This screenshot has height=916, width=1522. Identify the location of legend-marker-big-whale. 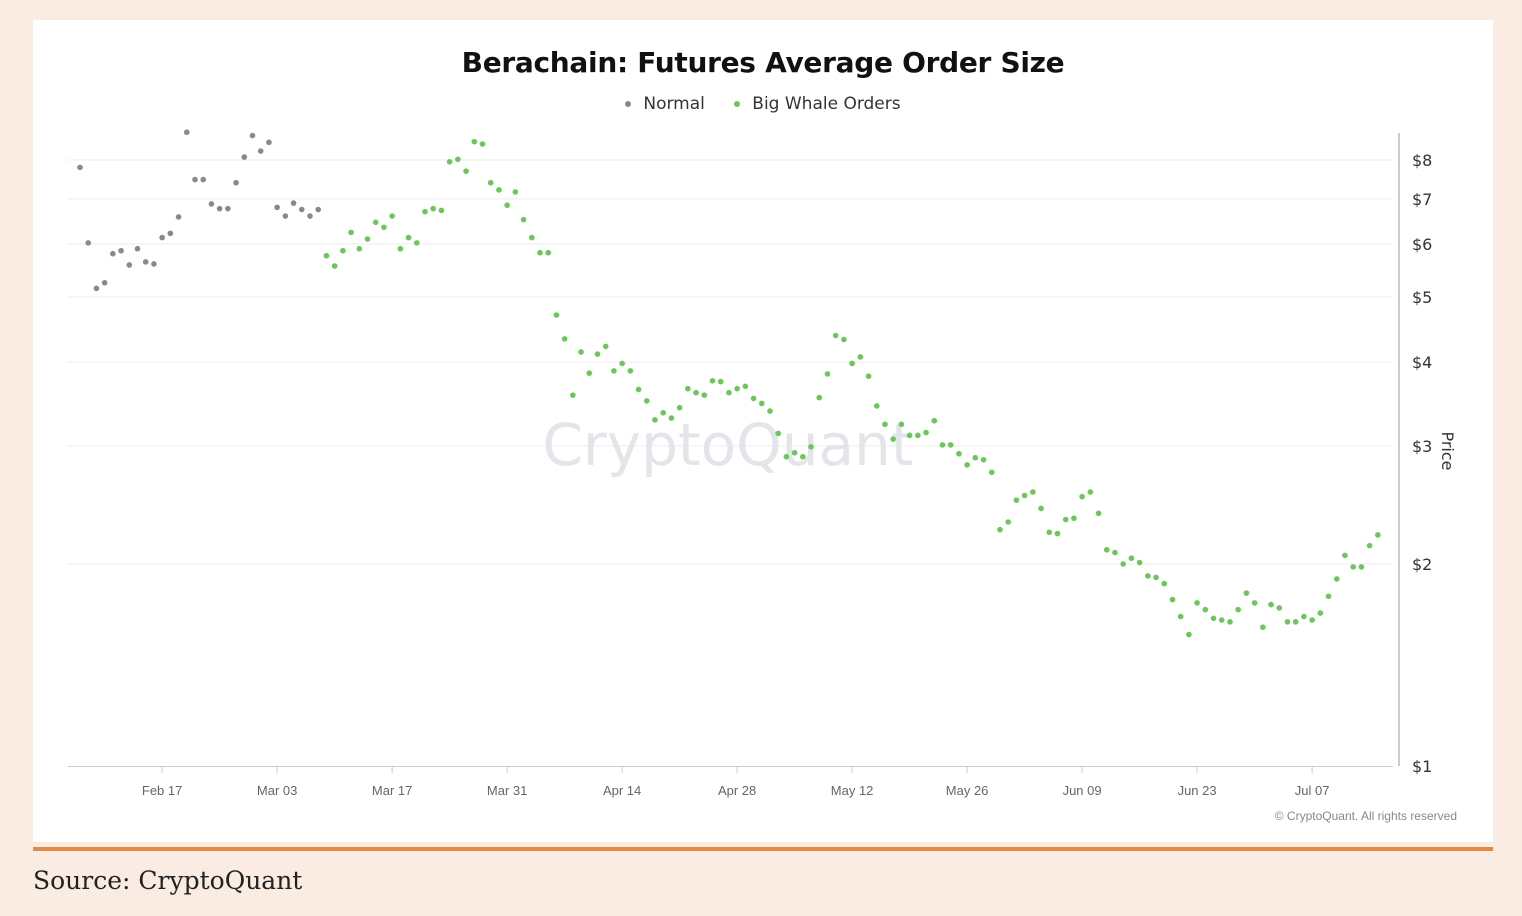
(737, 104).